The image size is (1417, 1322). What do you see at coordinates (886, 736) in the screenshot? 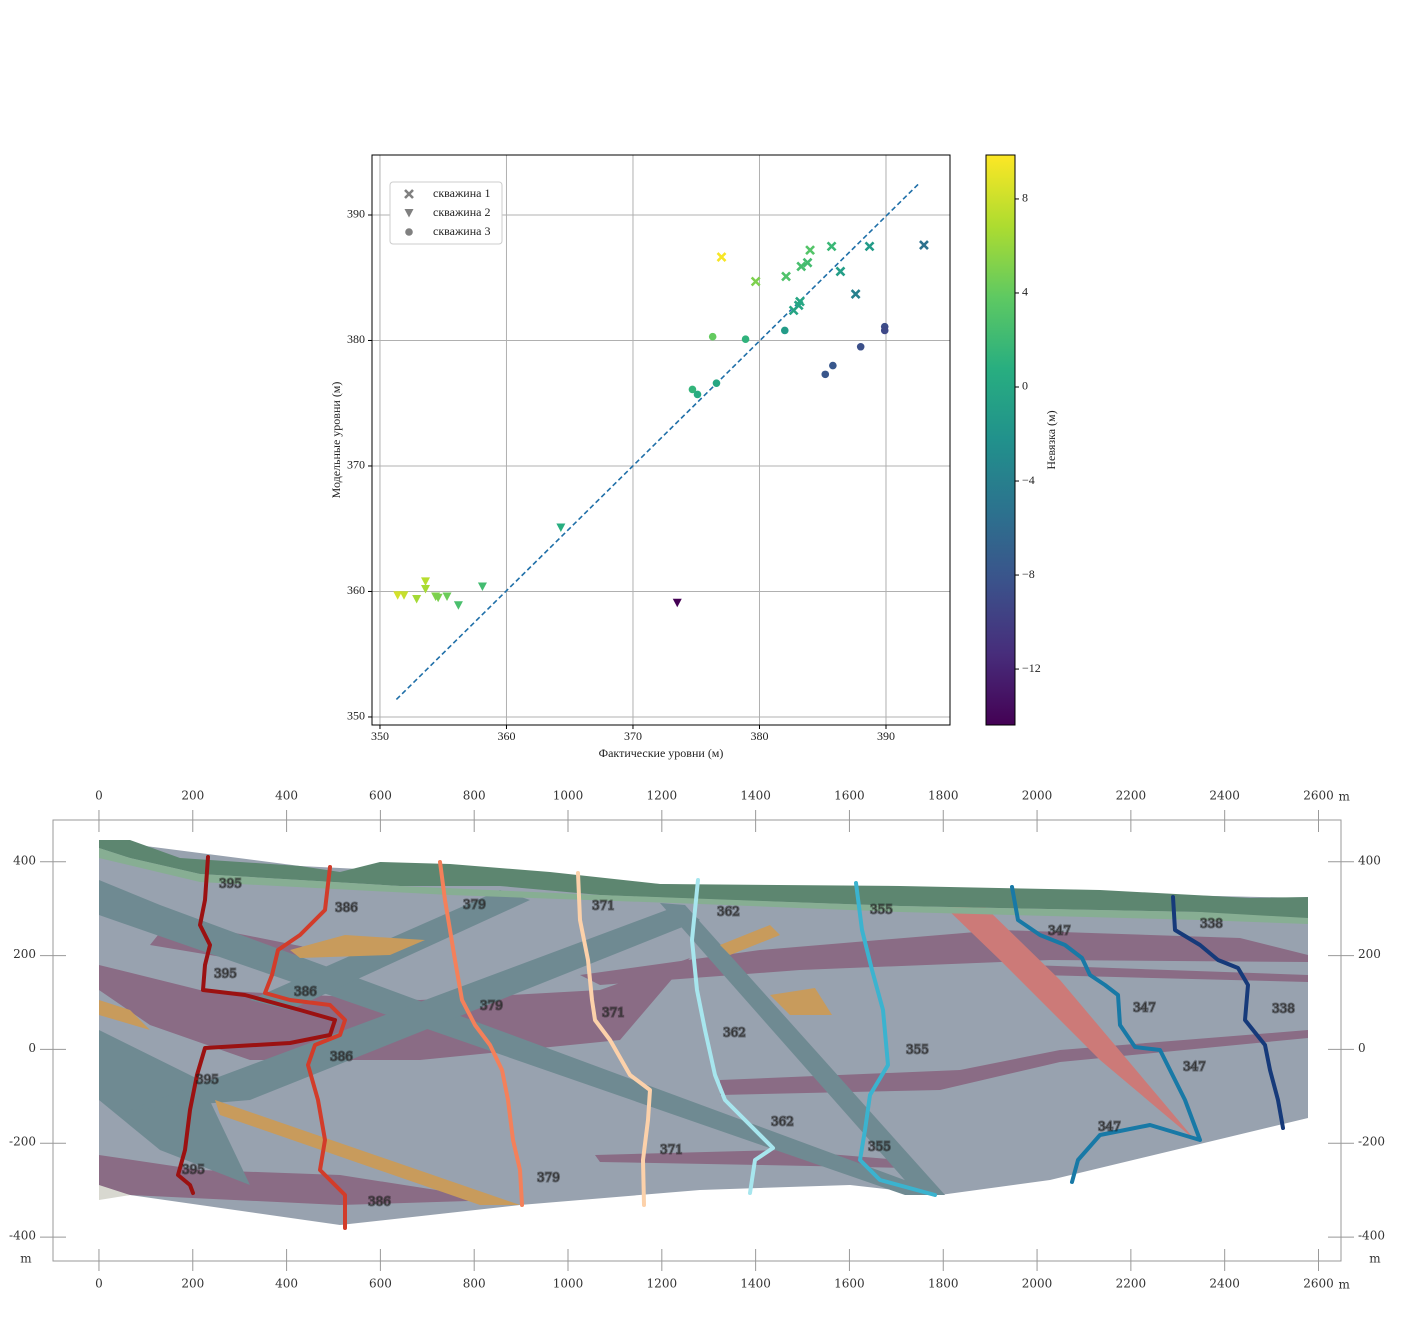
I see `x-tick-label: 390` at bounding box center [886, 736].